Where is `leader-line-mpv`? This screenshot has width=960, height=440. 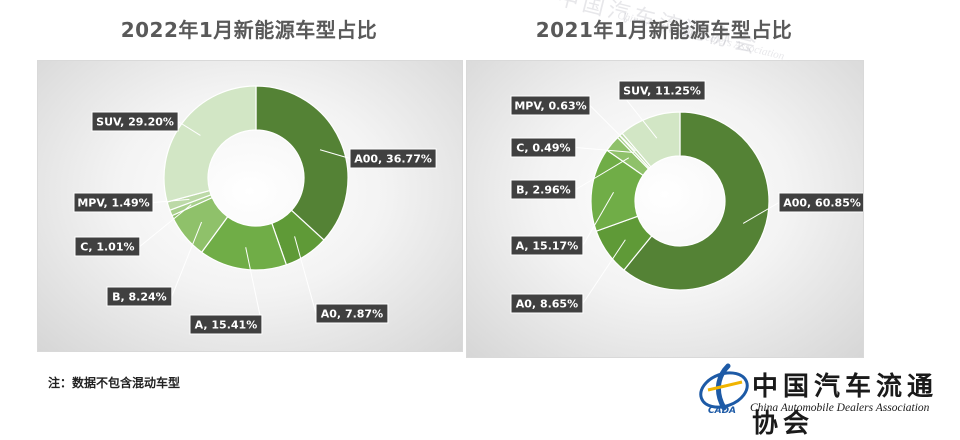 leader-line-mpv is located at coordinates (612, 128).